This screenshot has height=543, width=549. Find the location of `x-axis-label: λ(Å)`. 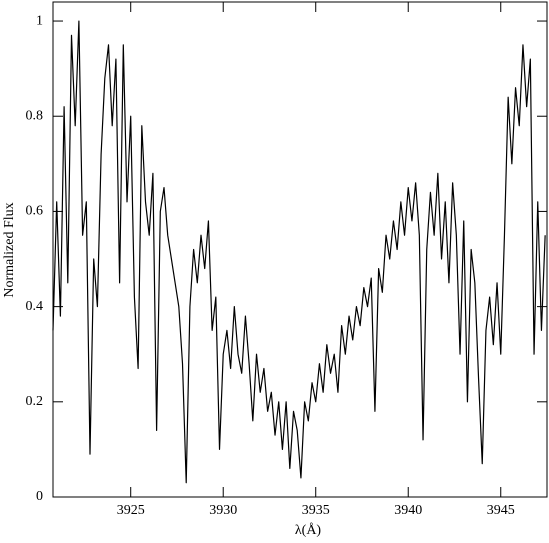

x-axis-label: λ(Å) is located at coordinates (308, 530).